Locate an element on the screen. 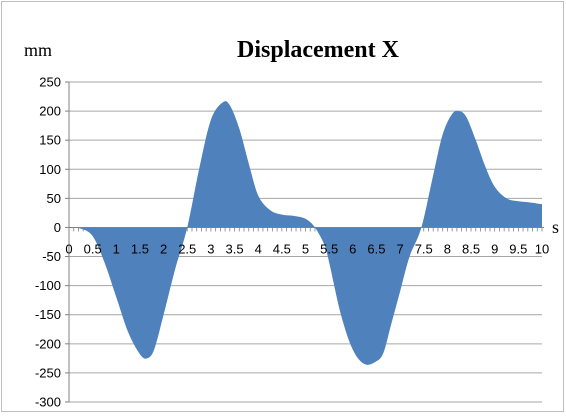  y-tick-label-1: 200 is located at coordinates (50, 111).